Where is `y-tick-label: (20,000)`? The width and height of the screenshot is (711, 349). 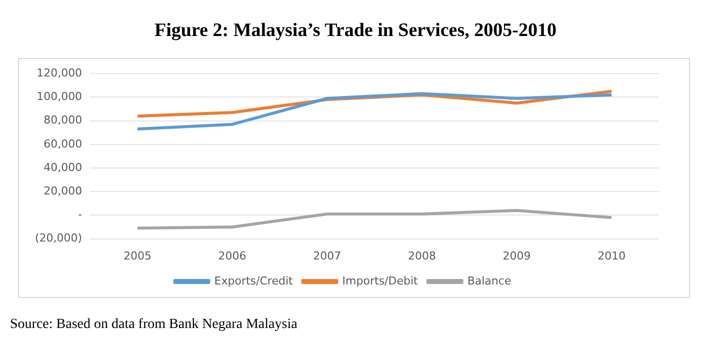 y-tick-label: (20,000) is located at coordinates (58, 238).